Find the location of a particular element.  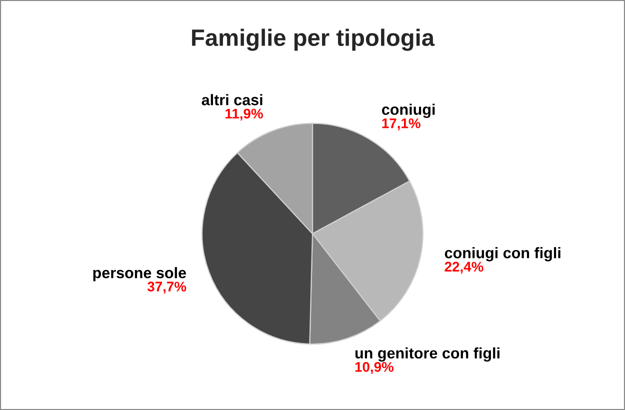

slice-label: coniugi con figli is located at coordinates (502, 254).